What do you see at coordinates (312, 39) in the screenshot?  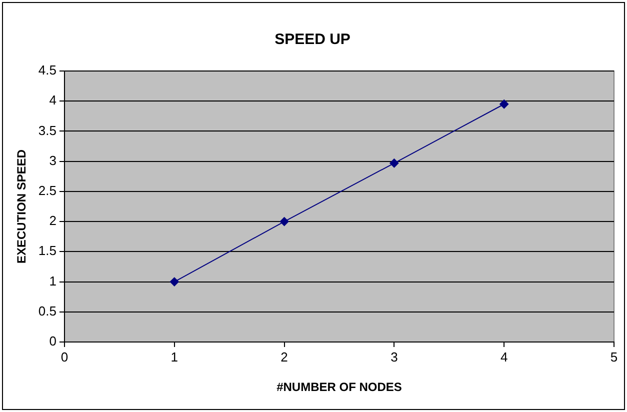 I see `chart-title: SPEED UP` at bounding box center [312, 39].